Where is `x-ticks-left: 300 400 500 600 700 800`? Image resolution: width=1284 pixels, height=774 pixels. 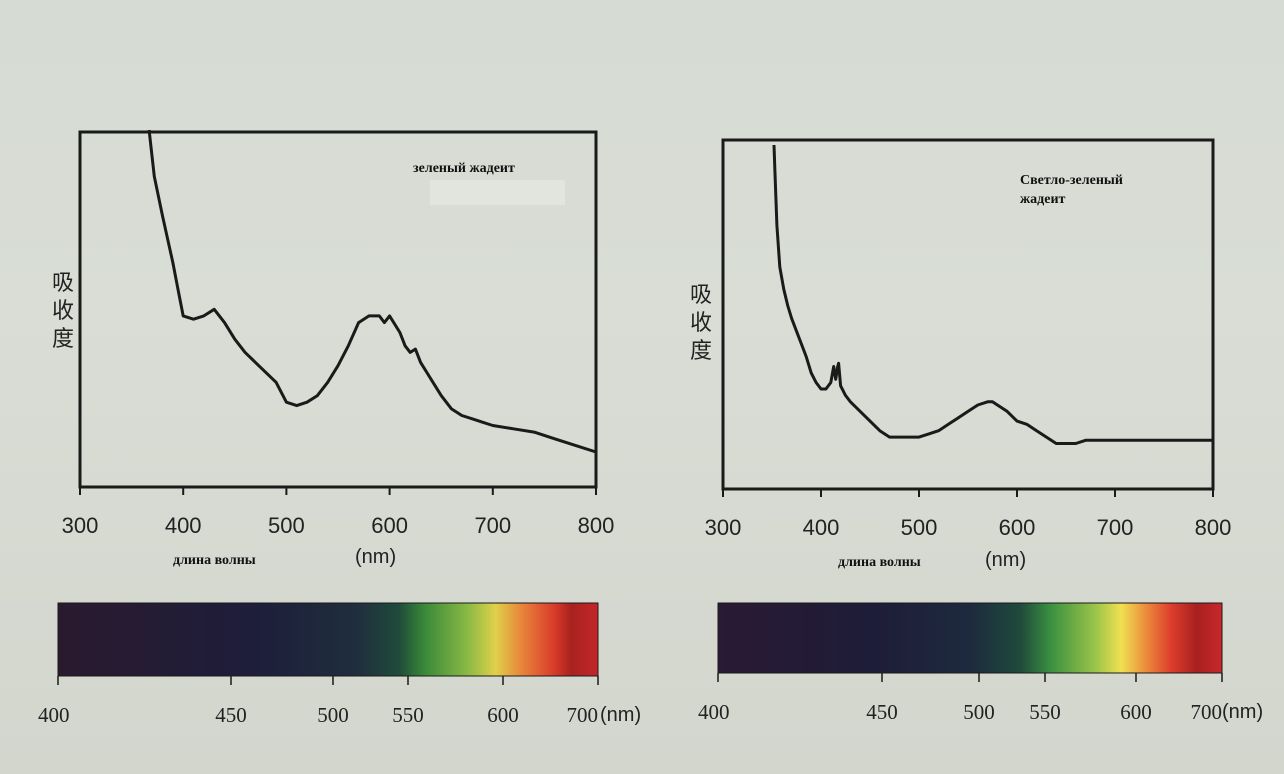 x-ticks-left: 300 400 500 600 700 800 is located at coordinates (338, 512).